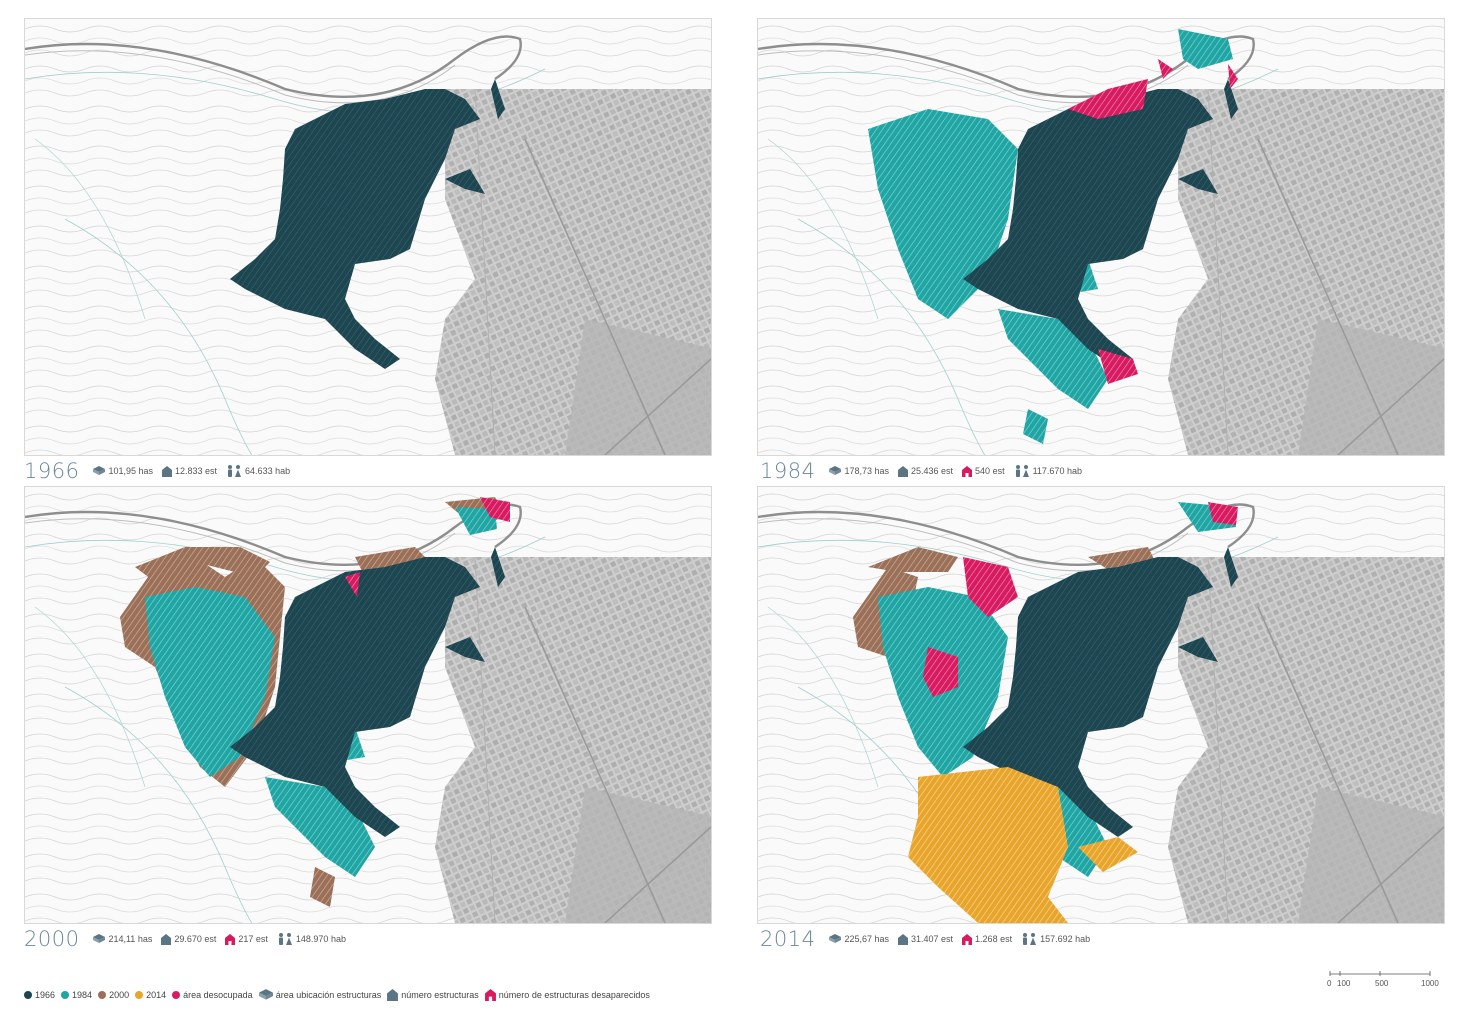  I want to click on structures-stat: 29.670 est, so click(188, 939).